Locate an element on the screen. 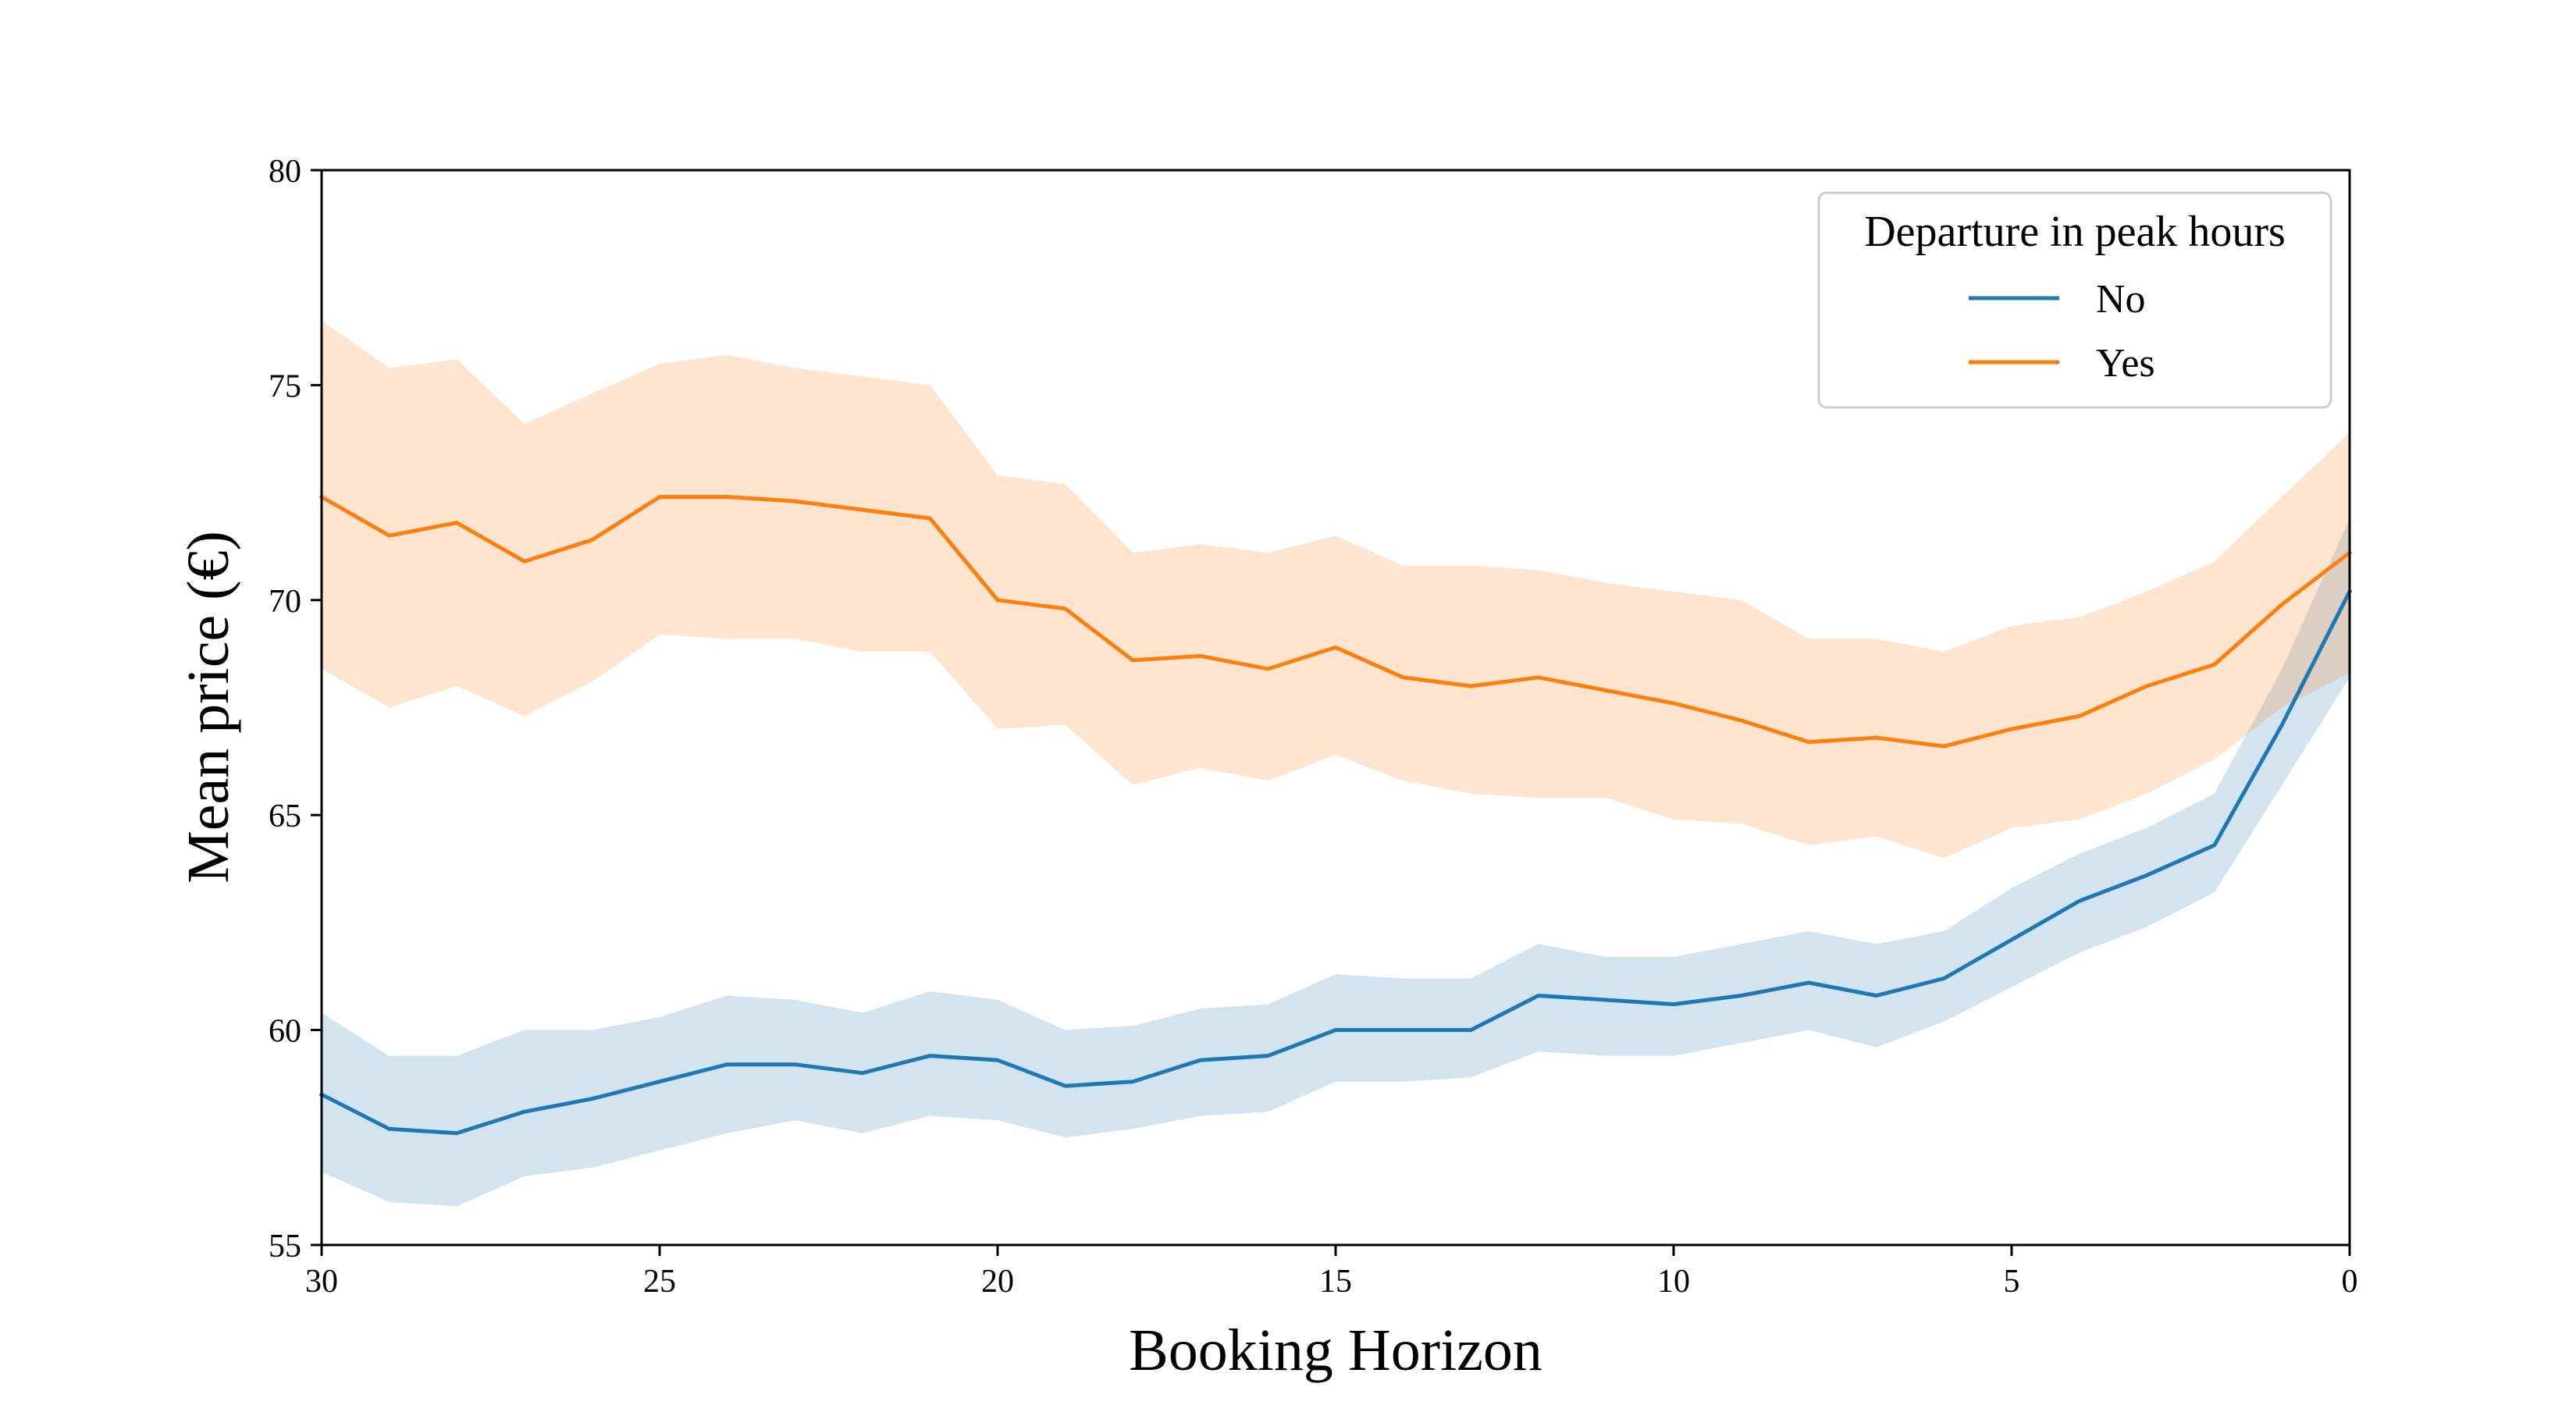  x-tick-label: 20 is located at coordinates (998, 1282).